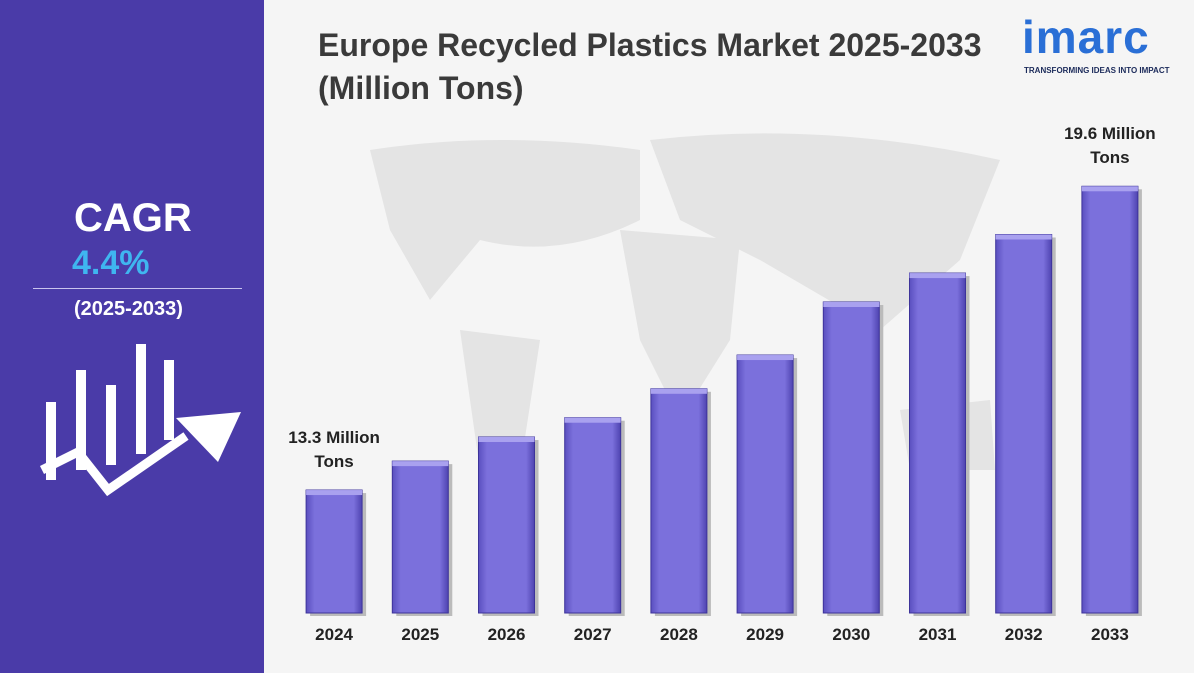 Image resolution: width=1194 pixels, height=673 pixels. Describe the element at coordinates (1086, 37) in the screenshot. I see `logo-name: imarc` at that location.